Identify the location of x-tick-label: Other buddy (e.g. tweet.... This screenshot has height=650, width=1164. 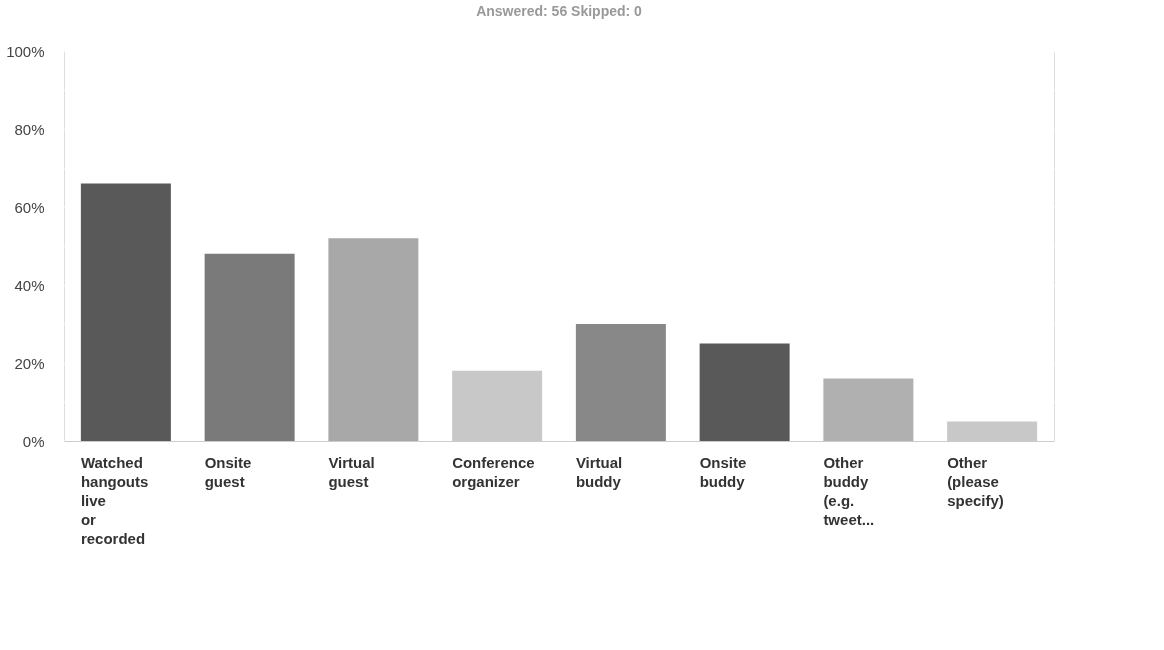
(849, 490).